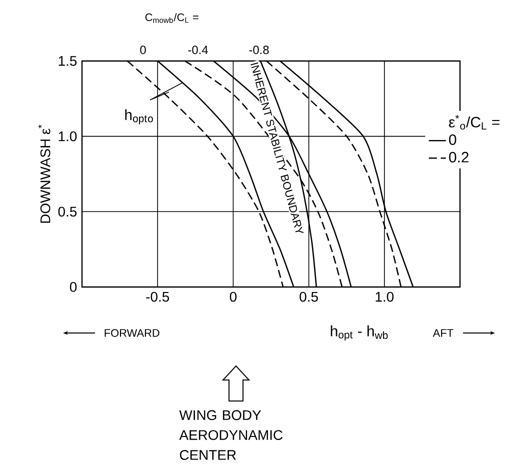  Describe the element at coordinates (259, 50) in the screenshot. I see `text: -0.8` at that location.